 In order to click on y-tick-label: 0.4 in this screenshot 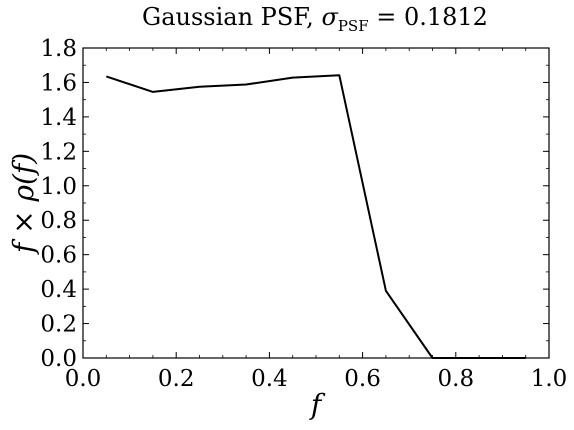, I will do `click(58, 290)`.